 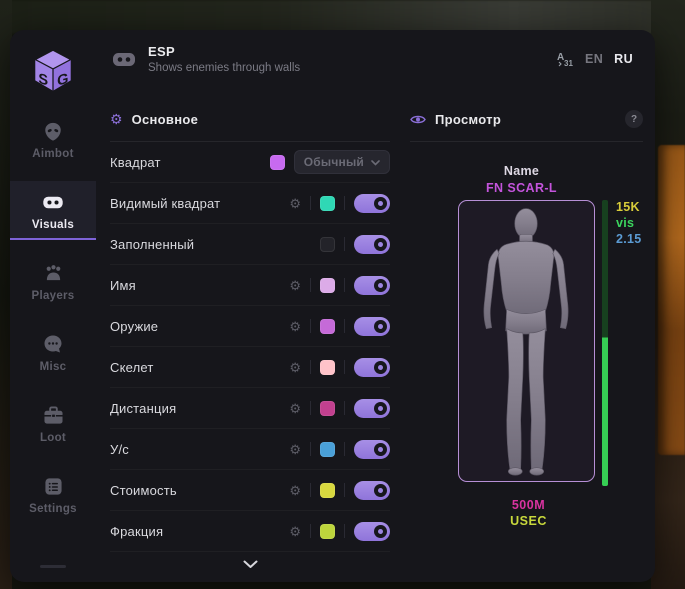 I want to click on header-titles: ESP Shows enemies through walls, so click(x=352, y=59).